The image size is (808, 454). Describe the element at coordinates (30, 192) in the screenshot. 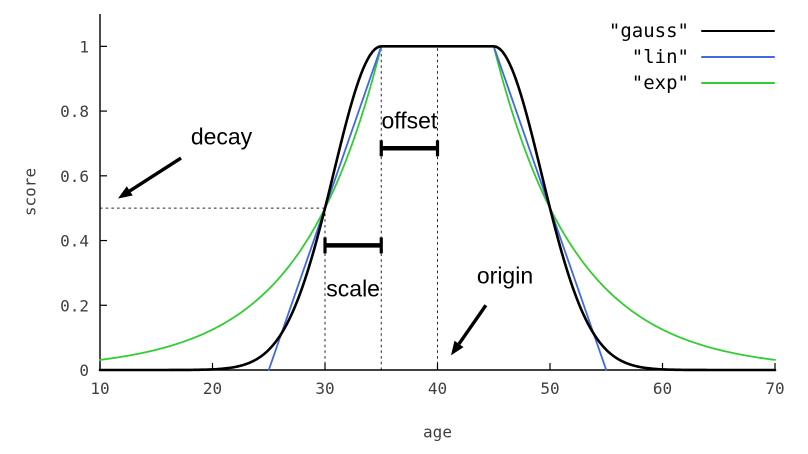

I see `y-axis-label: score` at that location.